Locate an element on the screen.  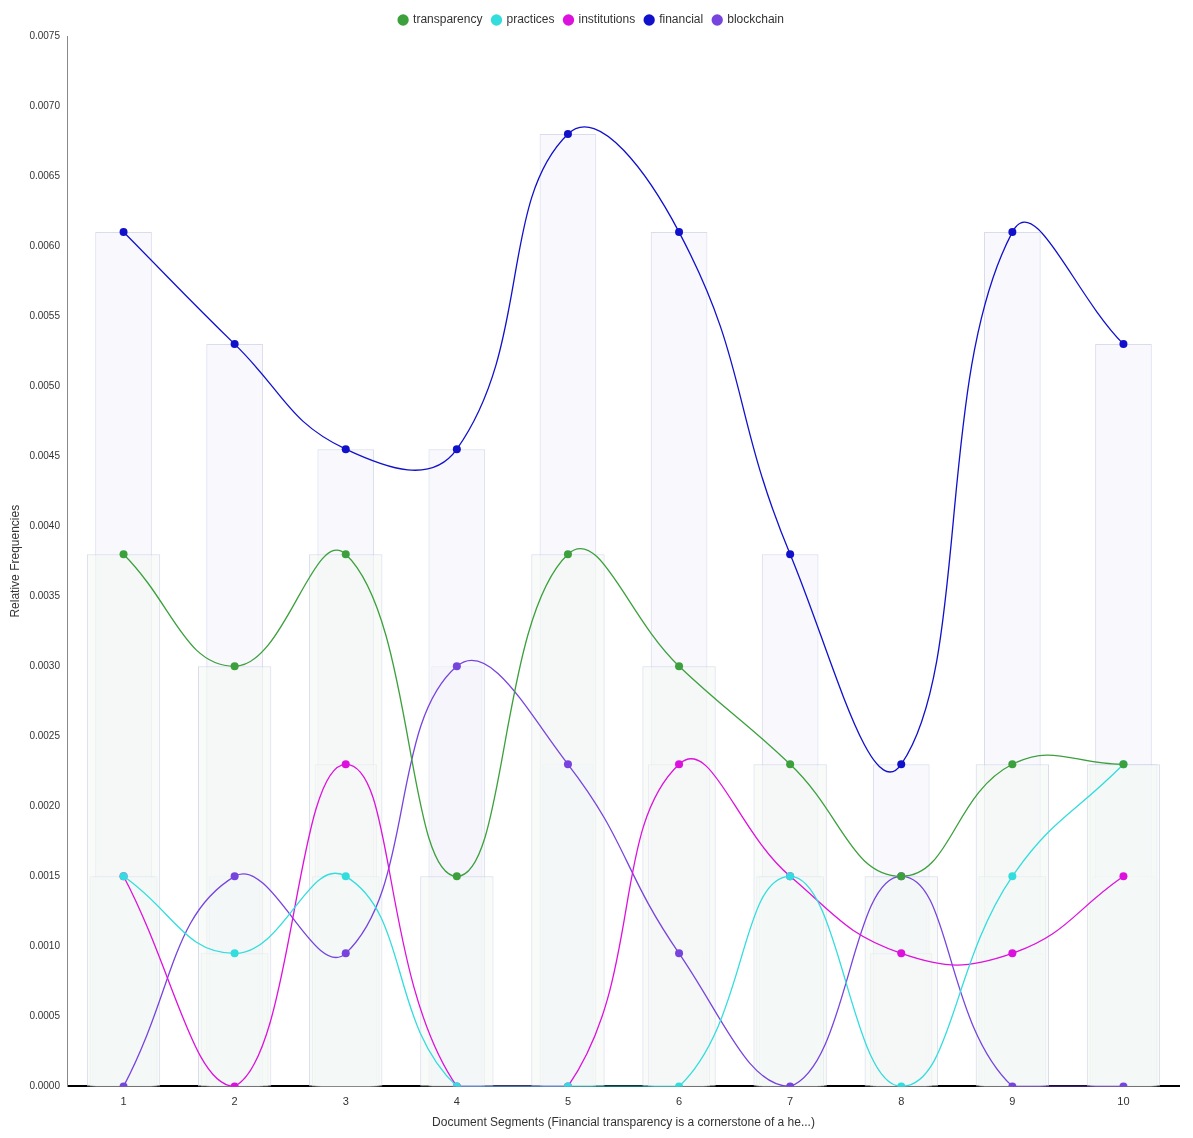
y-tick-label: 0.0055 is located at coordinates (45, 315).